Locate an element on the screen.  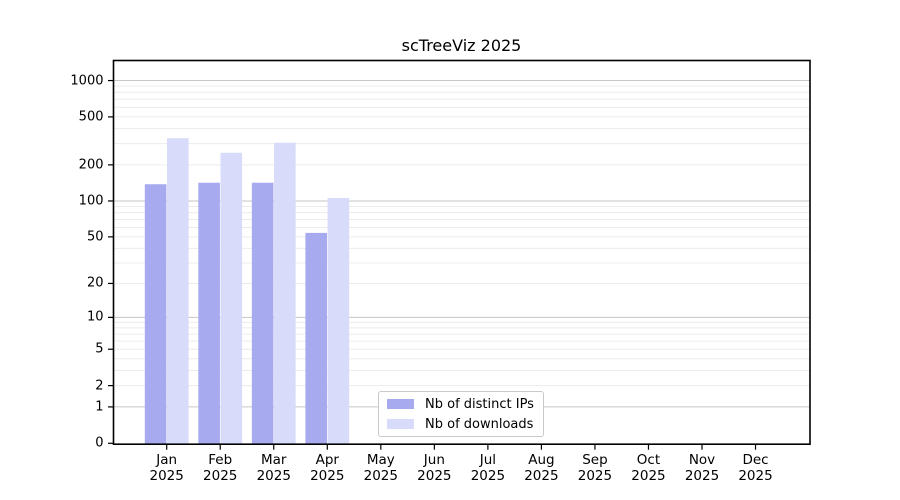
bar-downloads-feb is located at coordinates (231, 298).